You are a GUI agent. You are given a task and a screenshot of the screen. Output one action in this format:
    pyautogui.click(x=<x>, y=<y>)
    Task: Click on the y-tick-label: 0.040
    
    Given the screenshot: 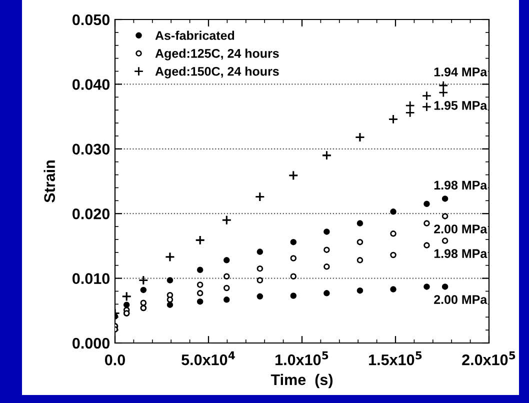 What is the action you would take?
    pyautogui.click(x=91, y=84)
    